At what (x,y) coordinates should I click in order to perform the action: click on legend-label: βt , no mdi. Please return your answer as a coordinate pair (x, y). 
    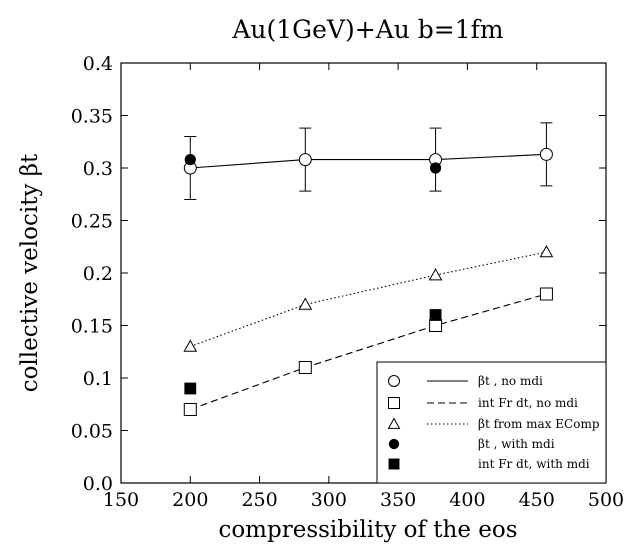
    Looking at the image, I should click on (510, 381).